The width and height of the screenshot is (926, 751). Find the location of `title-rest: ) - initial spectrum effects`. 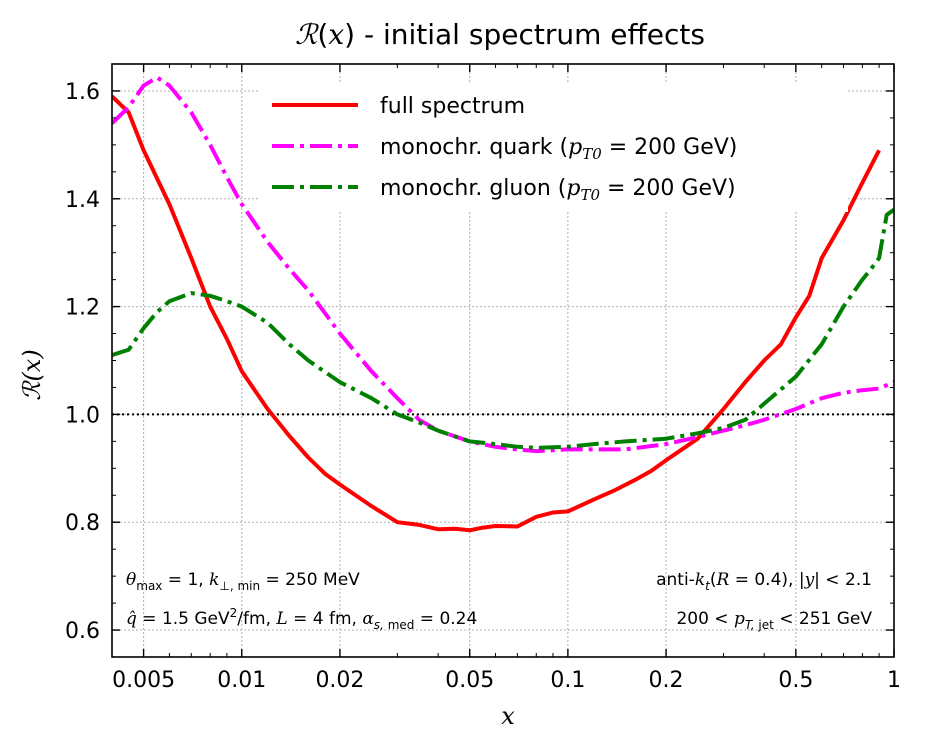

title-rest: ) - initial spectrum effects is located at coordinates (524, 34).